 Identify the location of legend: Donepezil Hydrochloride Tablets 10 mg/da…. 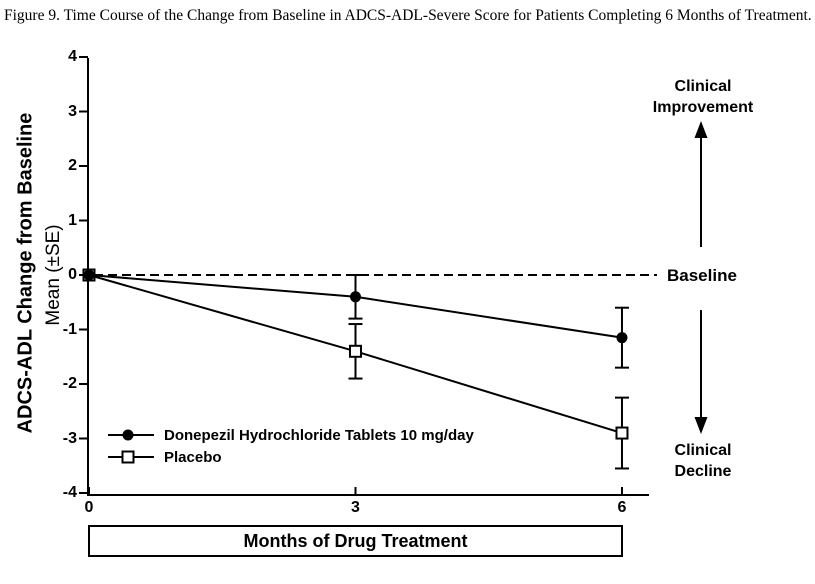
(290, 446).